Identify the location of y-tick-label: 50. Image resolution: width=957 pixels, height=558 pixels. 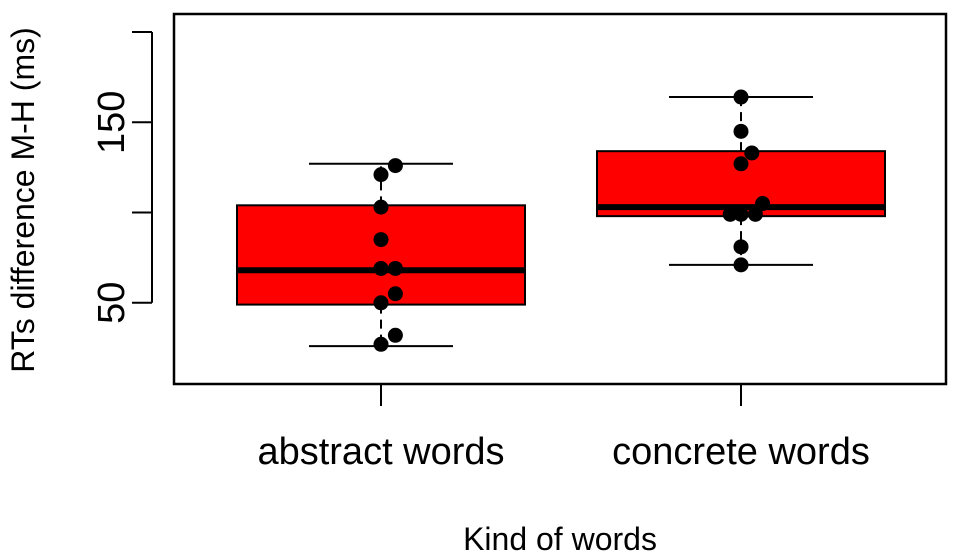
(112, 303).